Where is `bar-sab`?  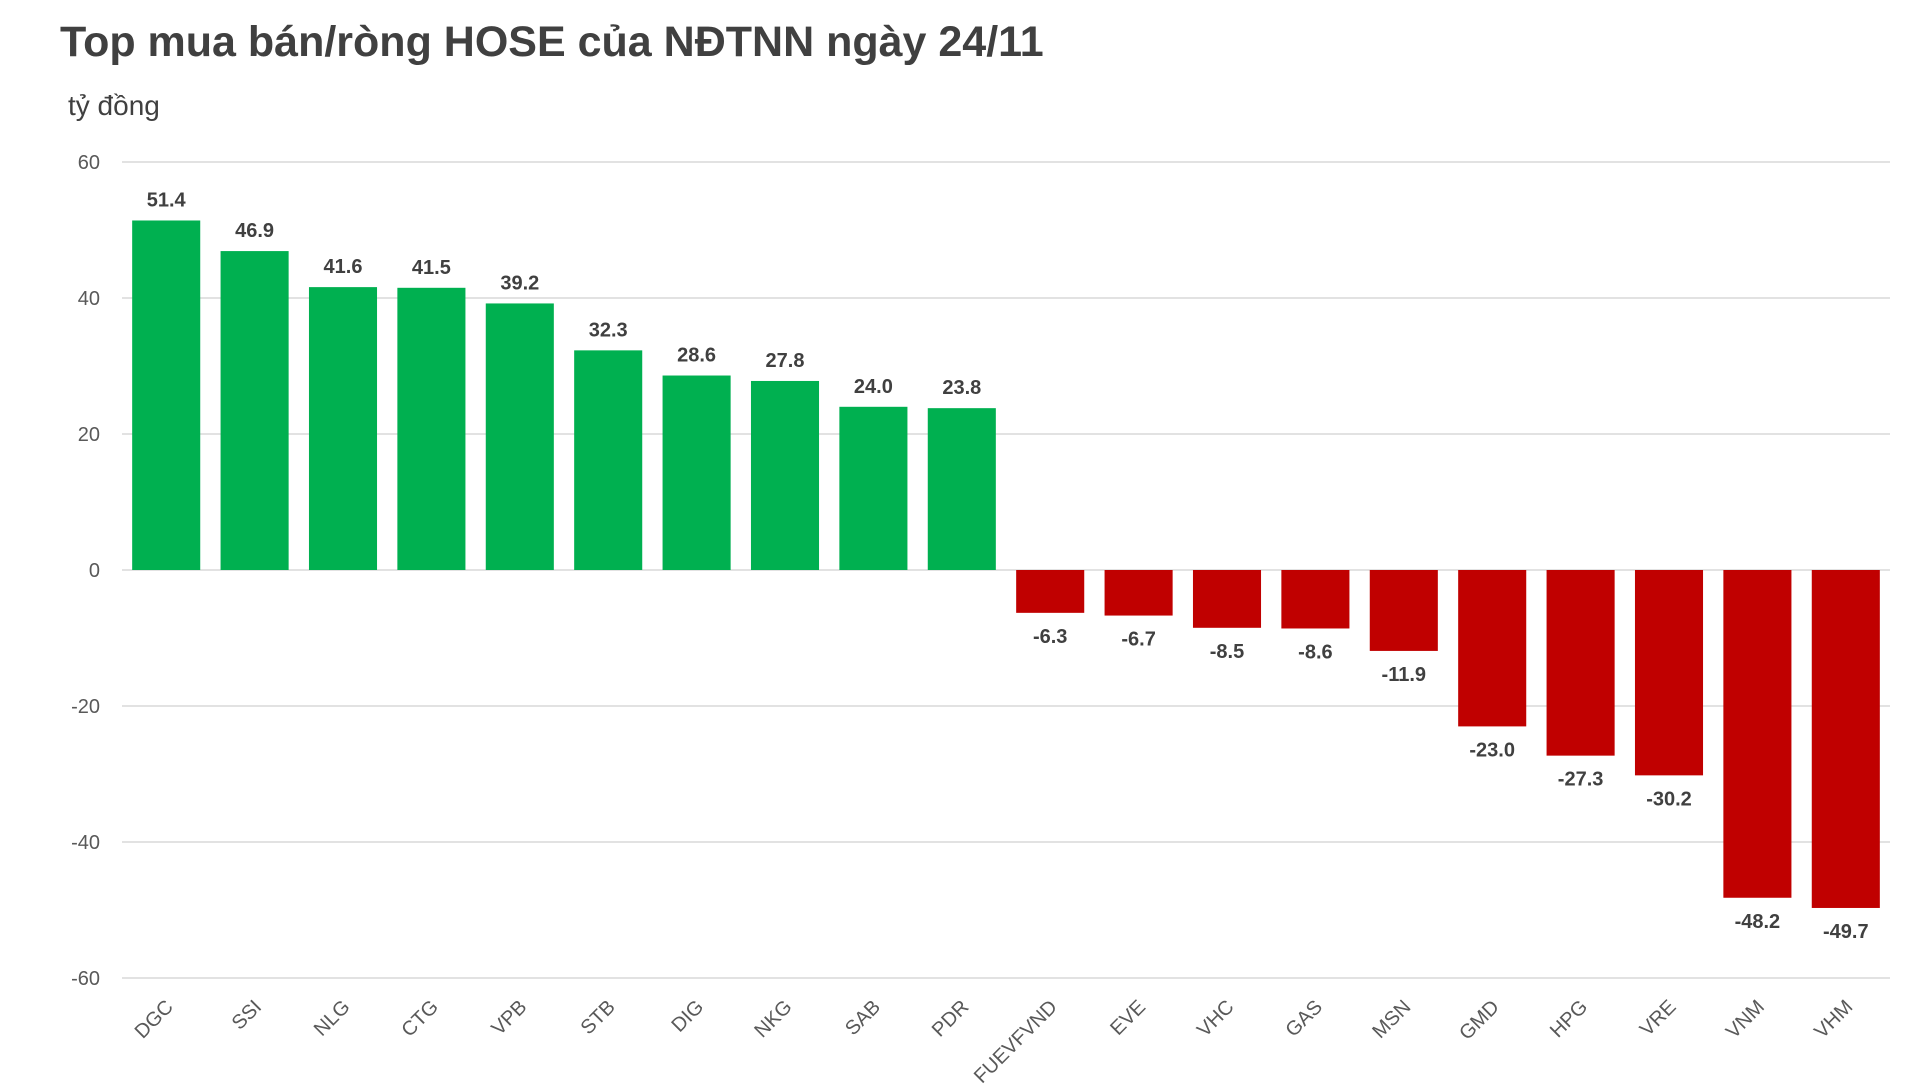 bar-sab is located at coordinates (873, 488).